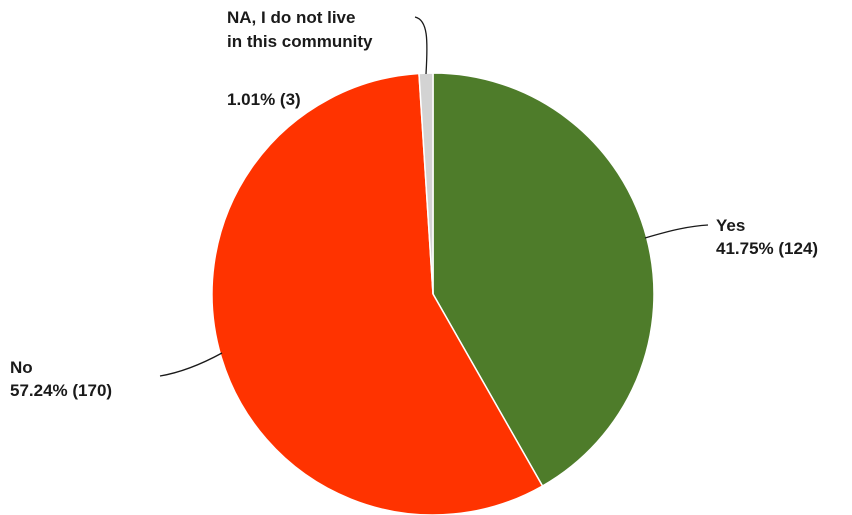  I want to click on yes-slice-name: Yes, so click(730, 225).